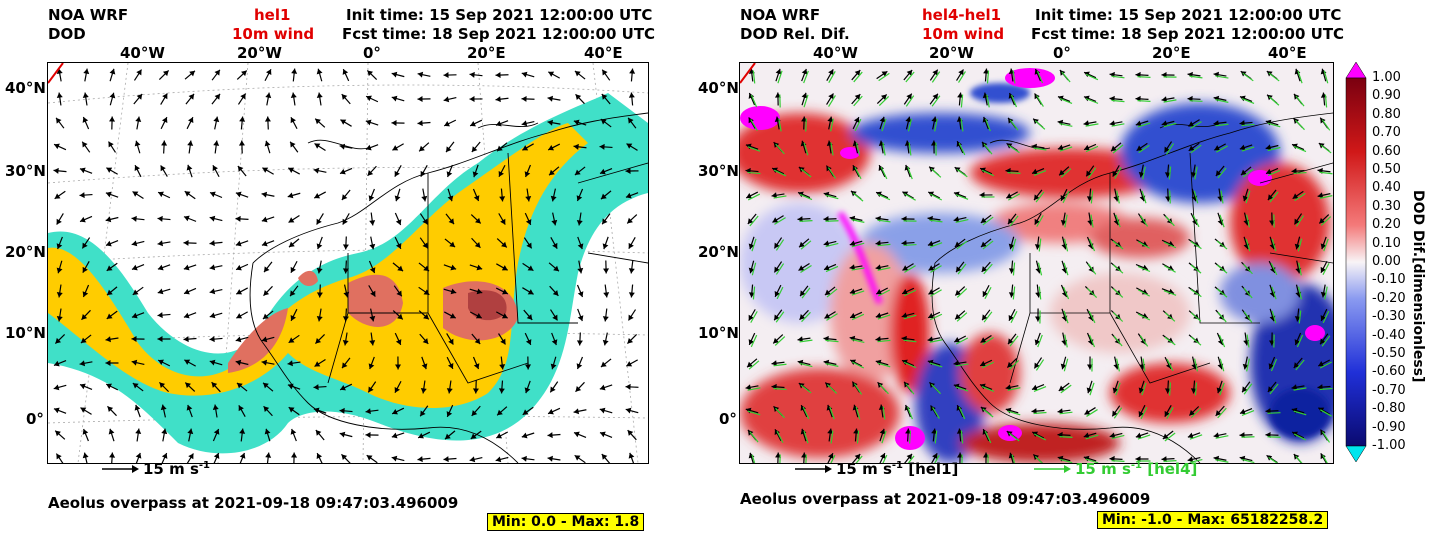 Image resolution: width=1430 pixels, height=535 pixels. I want to click on right-run-label: hel4-hel1, so click(962, 15).